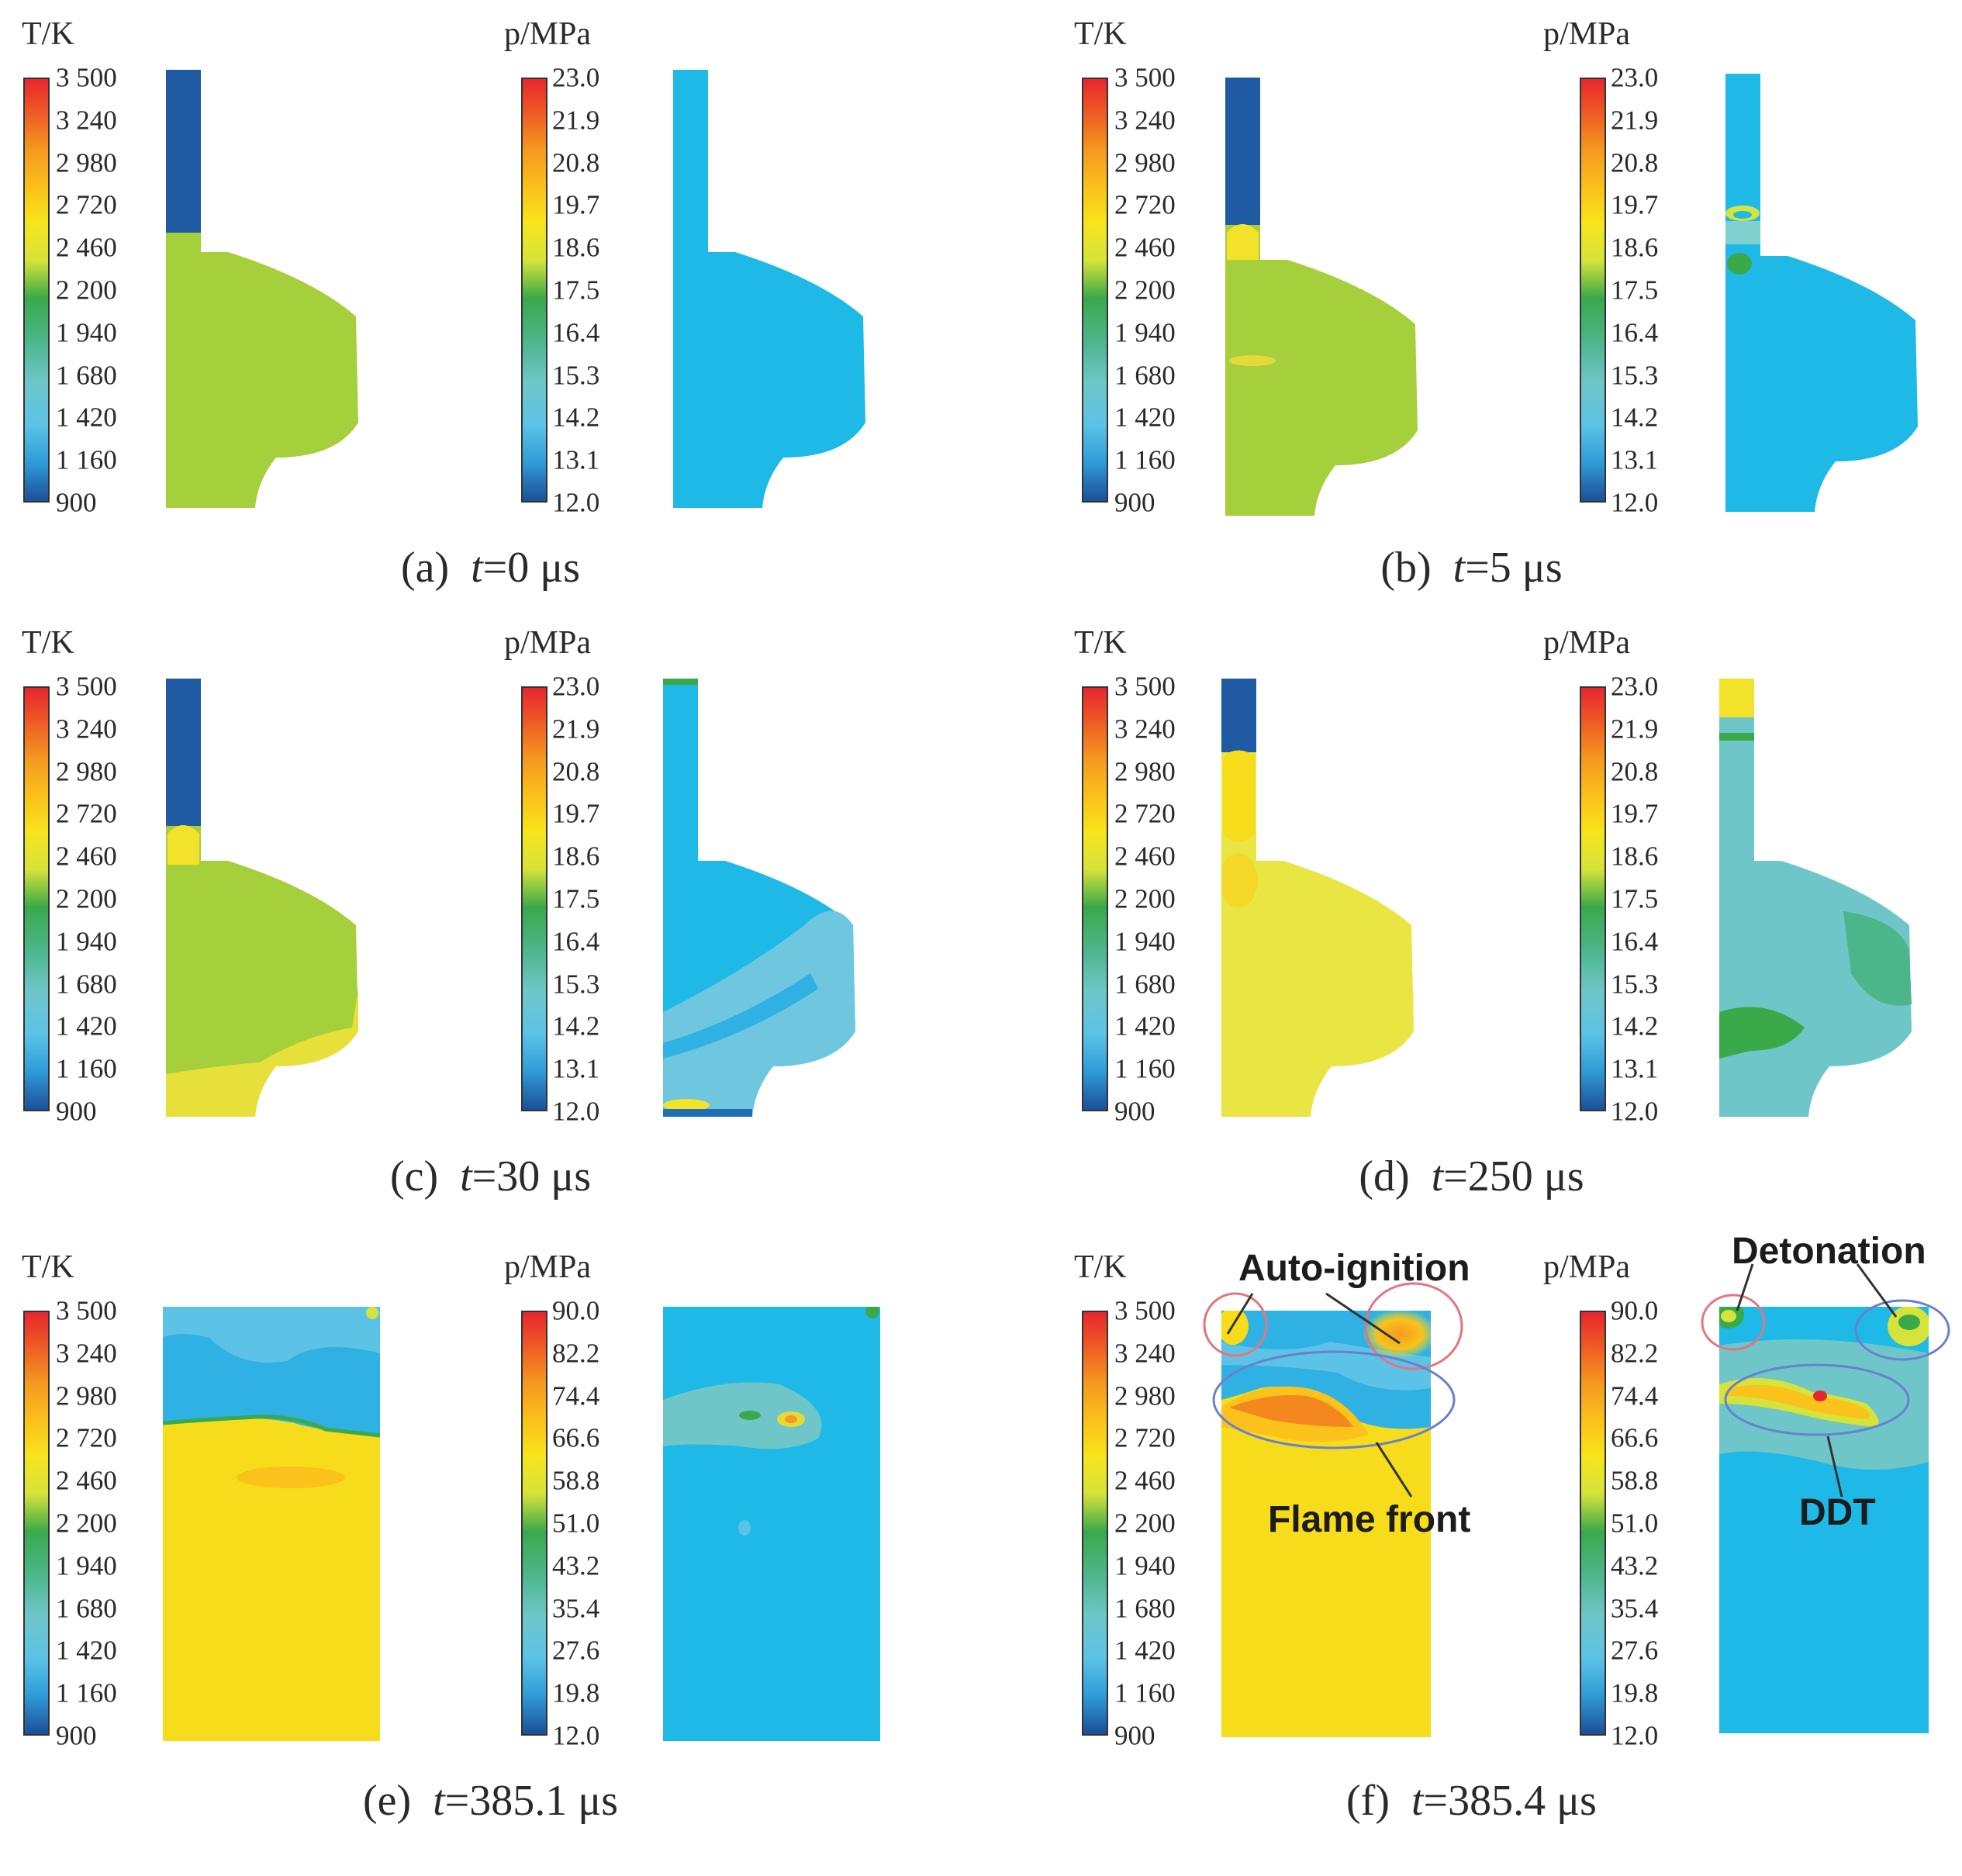 The height and width of the screenshot is (1876, 1962). What do you see at coordinates (1635, 162) in the screenshot?
I see `colorbar-tick-label: 20.8` at bounding box center [1635, 162].